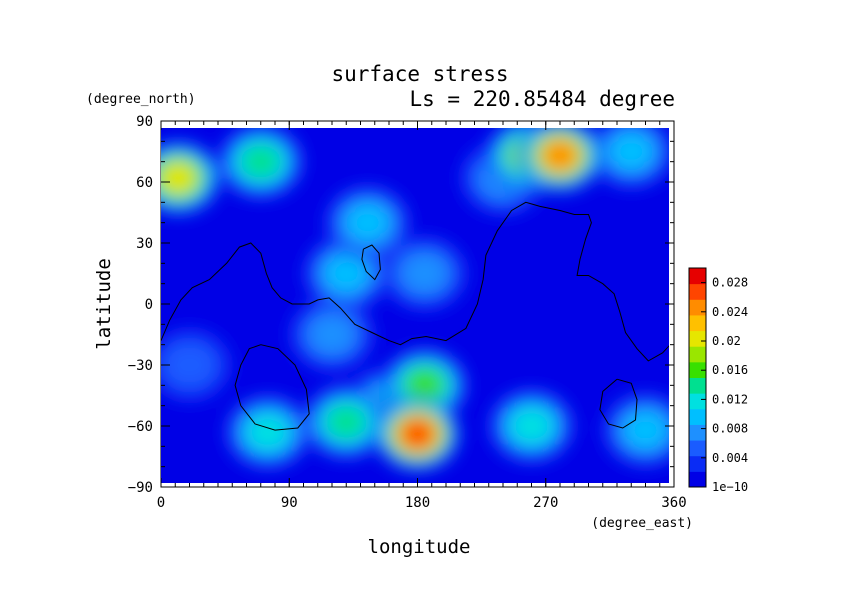  I want to click on colorbar-tick-label: 1e−10, so click(730, 487).